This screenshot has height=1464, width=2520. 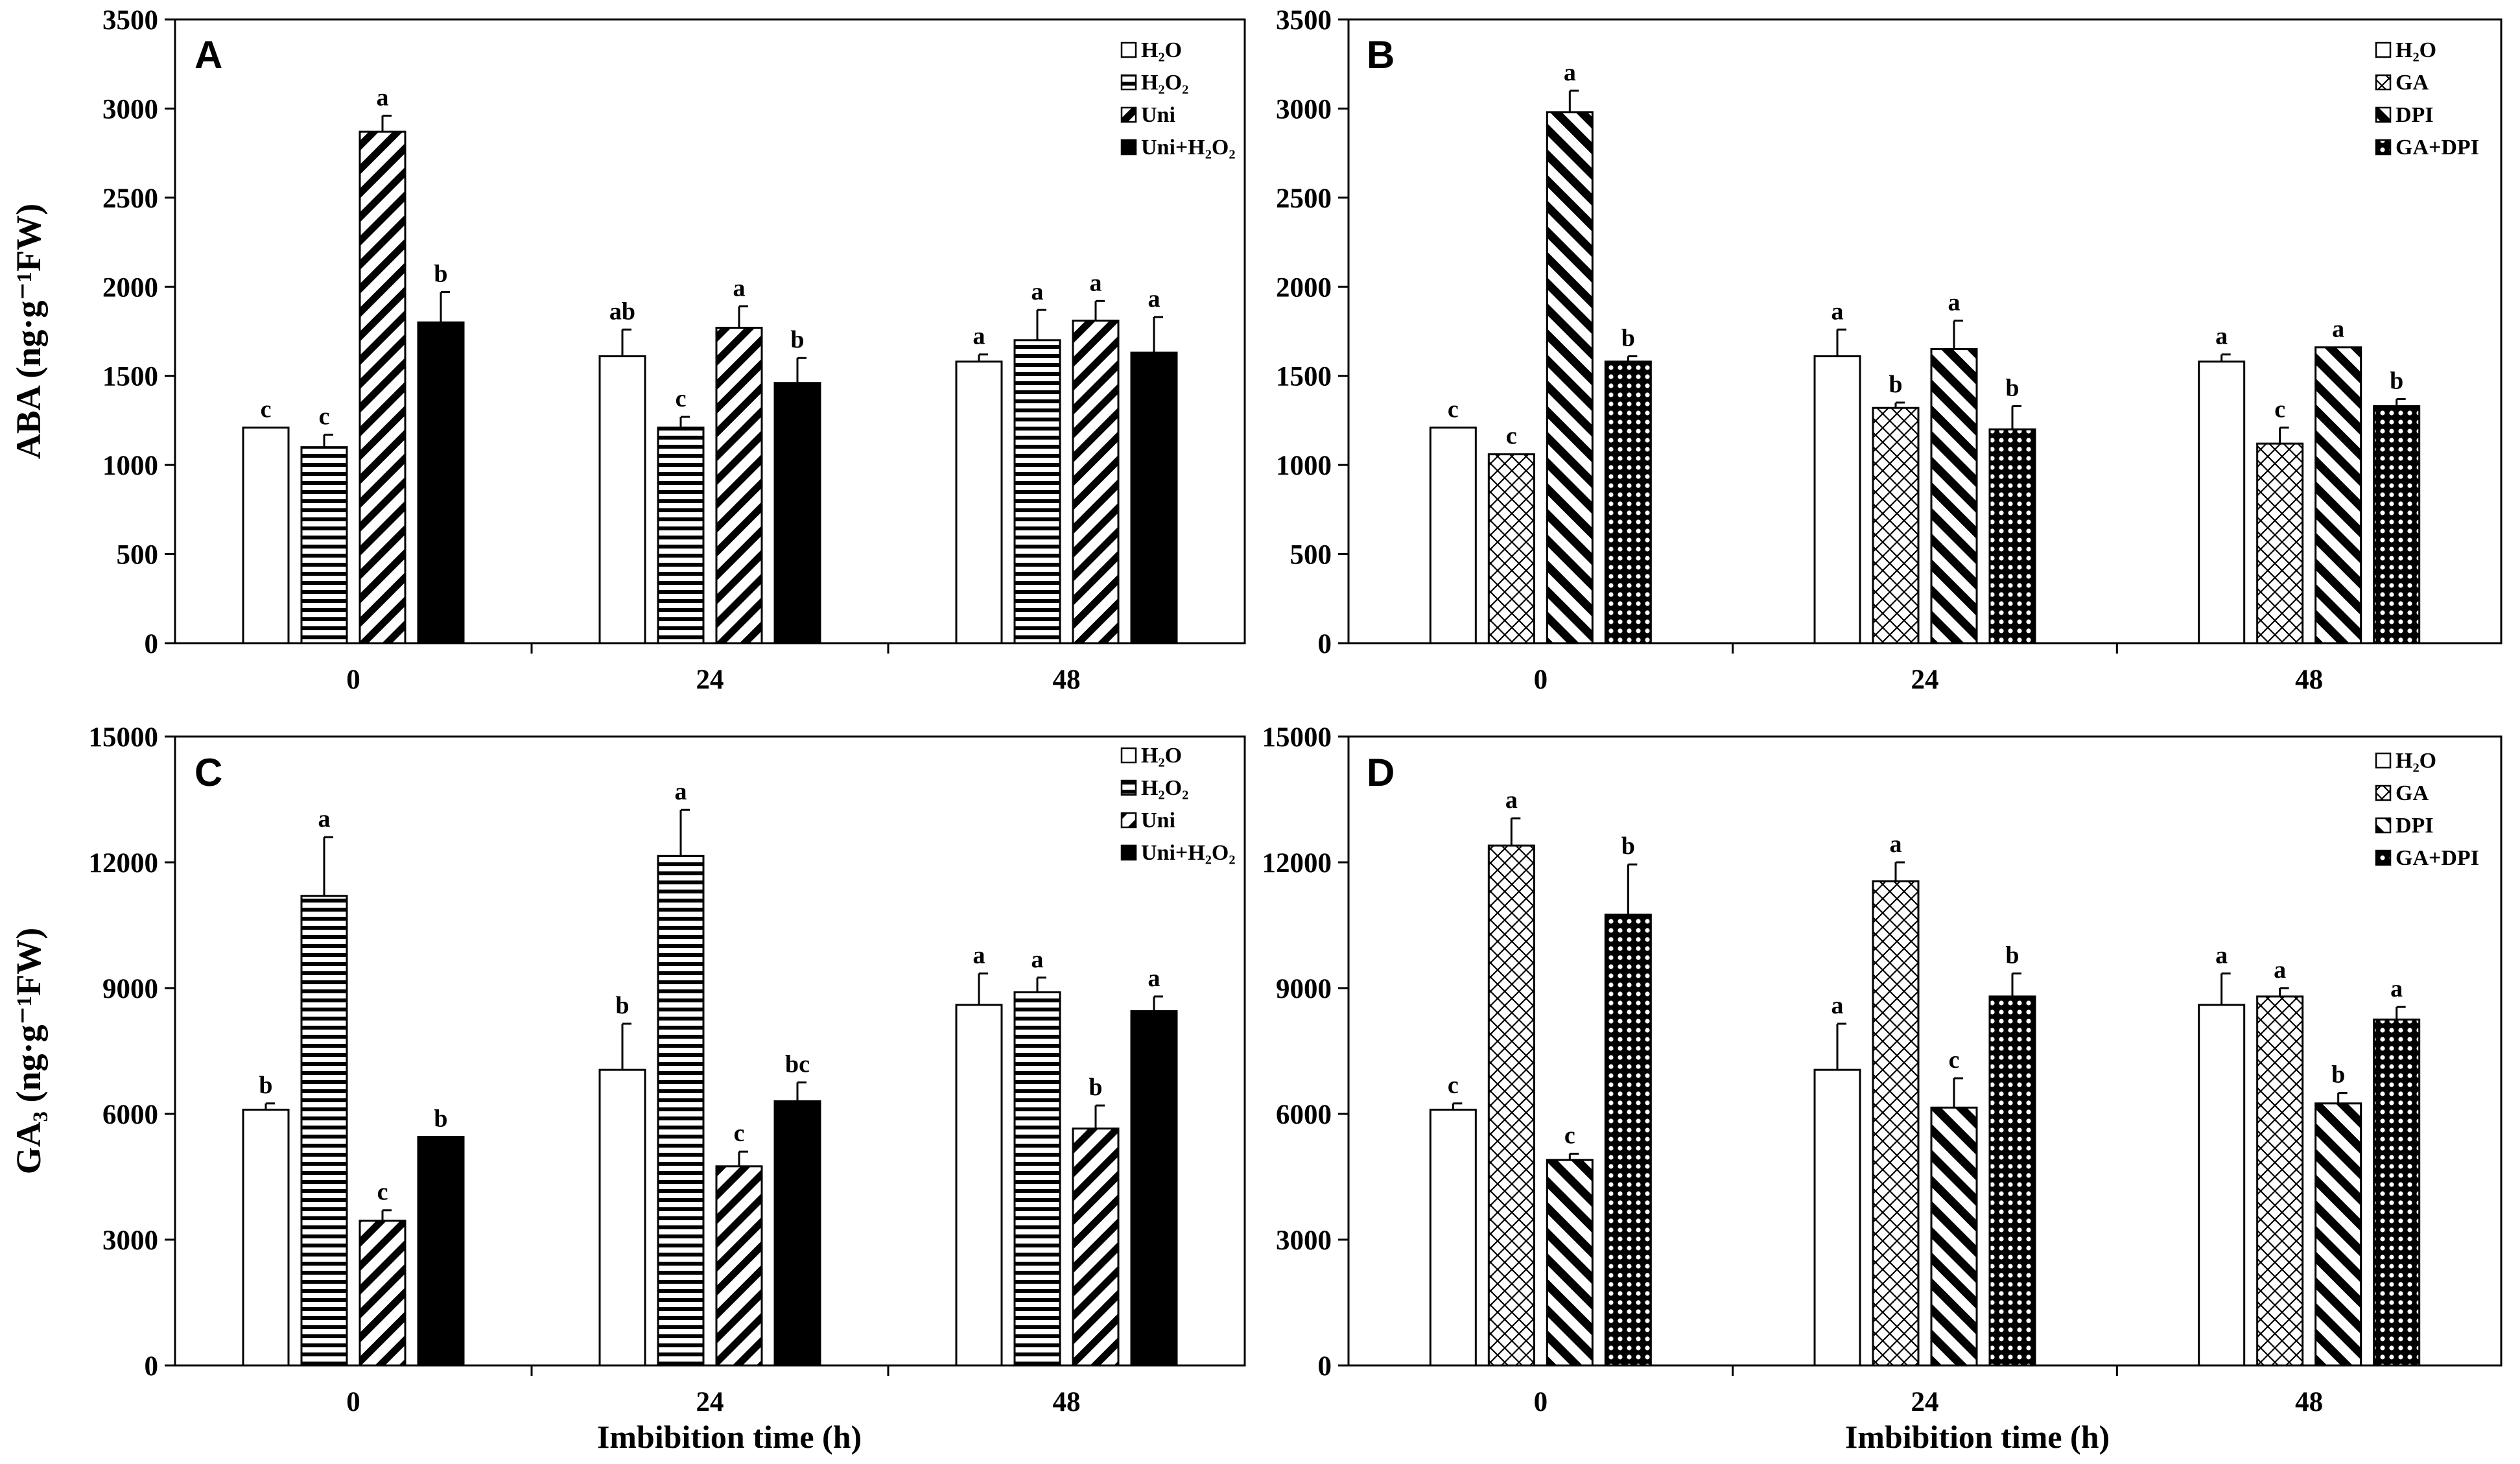 What do you see at coordinates (797, 1064) in the screenshot?
I see `significance-label: bc` at bounding box center [797, 1064].